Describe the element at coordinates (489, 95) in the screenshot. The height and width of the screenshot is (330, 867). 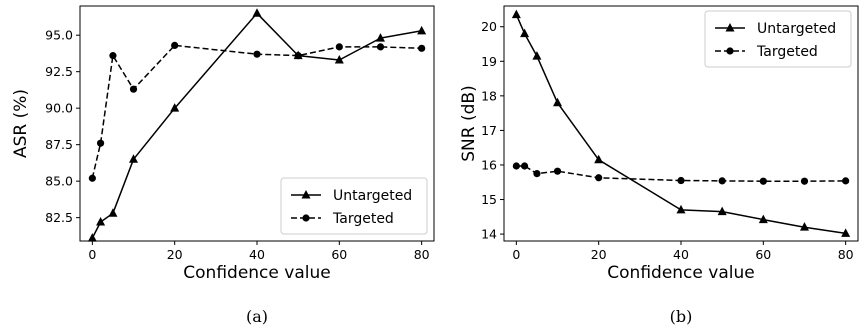
I see `y-tick-label: 18` at that location.